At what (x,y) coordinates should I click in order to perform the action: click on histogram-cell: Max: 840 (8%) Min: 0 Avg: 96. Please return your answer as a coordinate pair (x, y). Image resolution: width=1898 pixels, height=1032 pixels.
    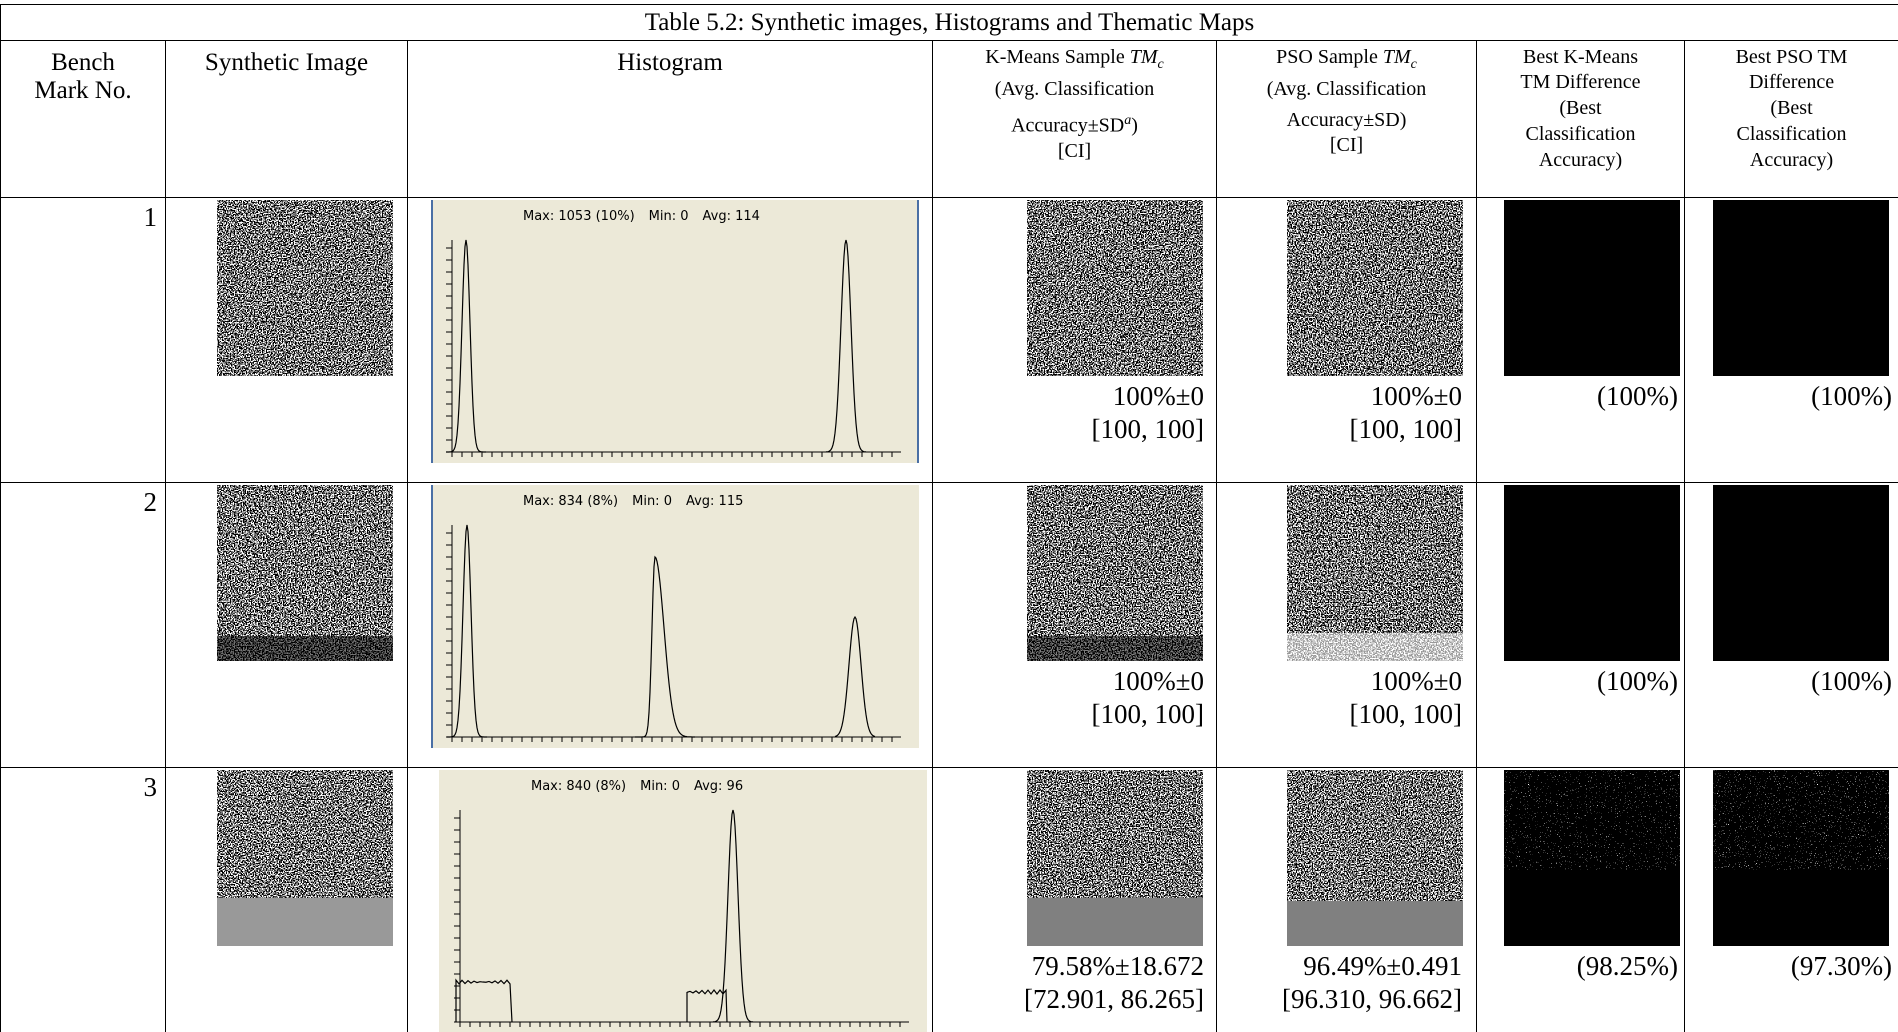
    Looking at the image, I should click on (670, 899).